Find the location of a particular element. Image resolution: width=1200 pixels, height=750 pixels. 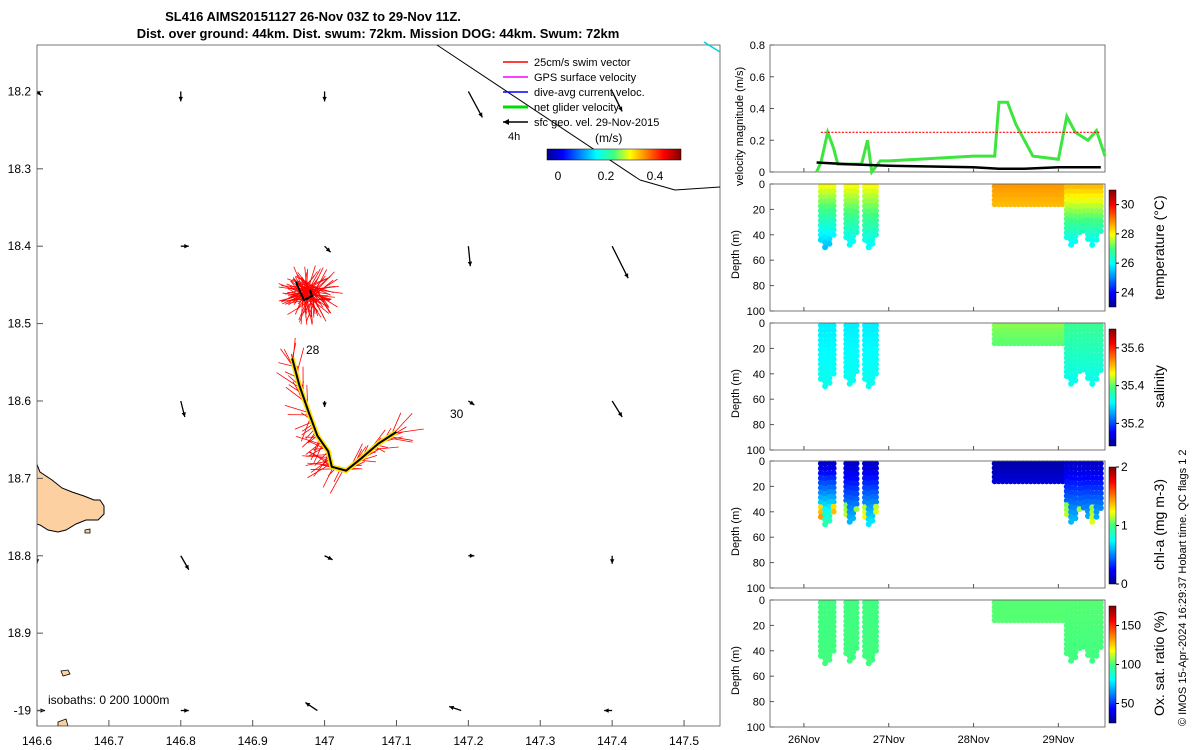

depth-tick-label: 80 is located at coordinates (759, 564).